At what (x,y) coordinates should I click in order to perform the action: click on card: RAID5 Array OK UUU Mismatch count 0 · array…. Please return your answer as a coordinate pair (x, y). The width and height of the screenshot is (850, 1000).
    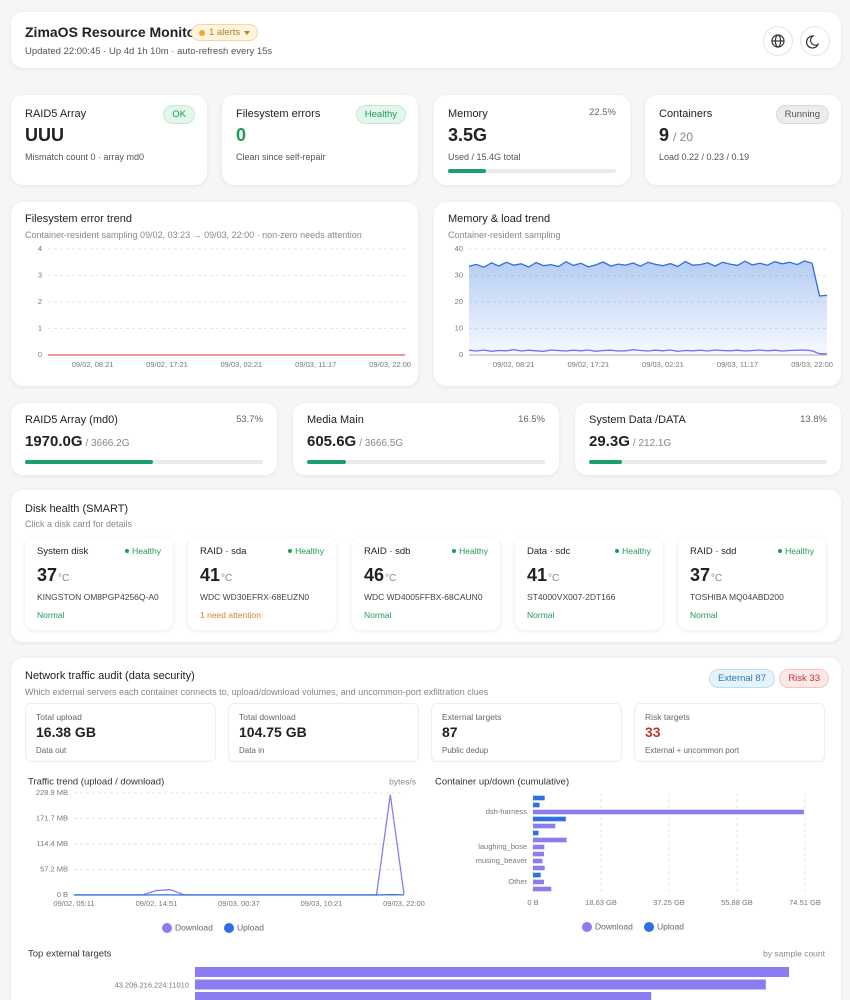
    Looking at the image, I should click on (109, 140).